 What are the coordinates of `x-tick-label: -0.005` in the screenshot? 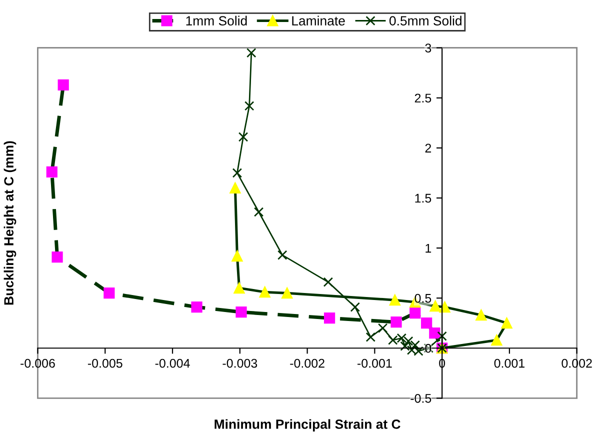 It's located at (105, 363).